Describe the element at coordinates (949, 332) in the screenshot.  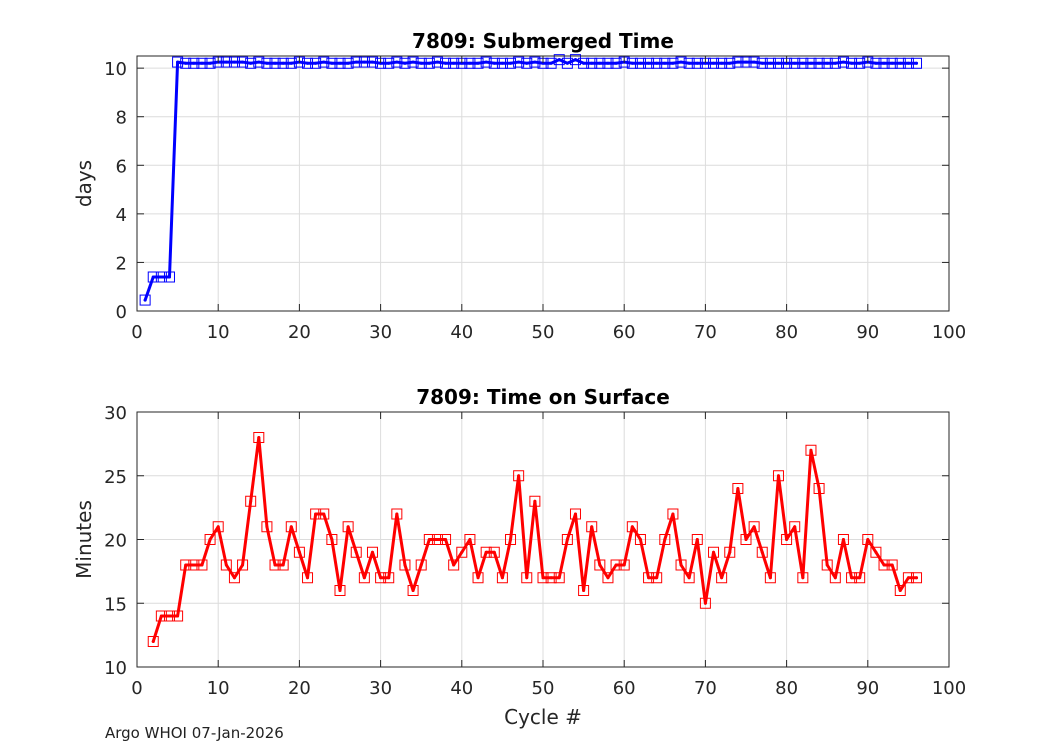
I see `x-tick-label: 100` at that location.